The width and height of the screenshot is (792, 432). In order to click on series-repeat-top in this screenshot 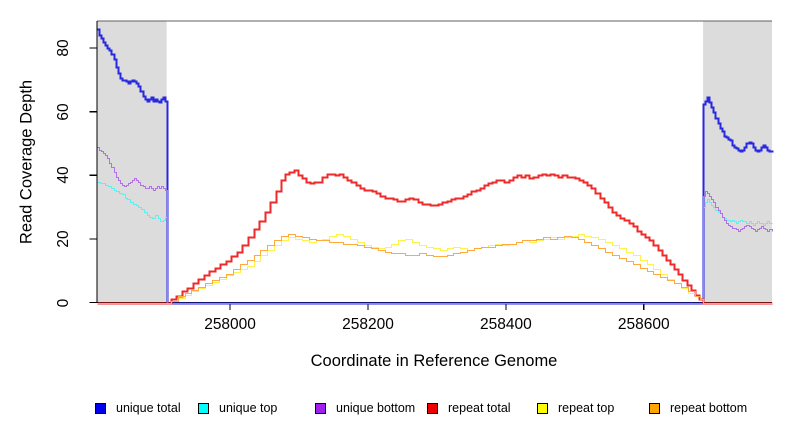, I will do `click(435, 269)`.